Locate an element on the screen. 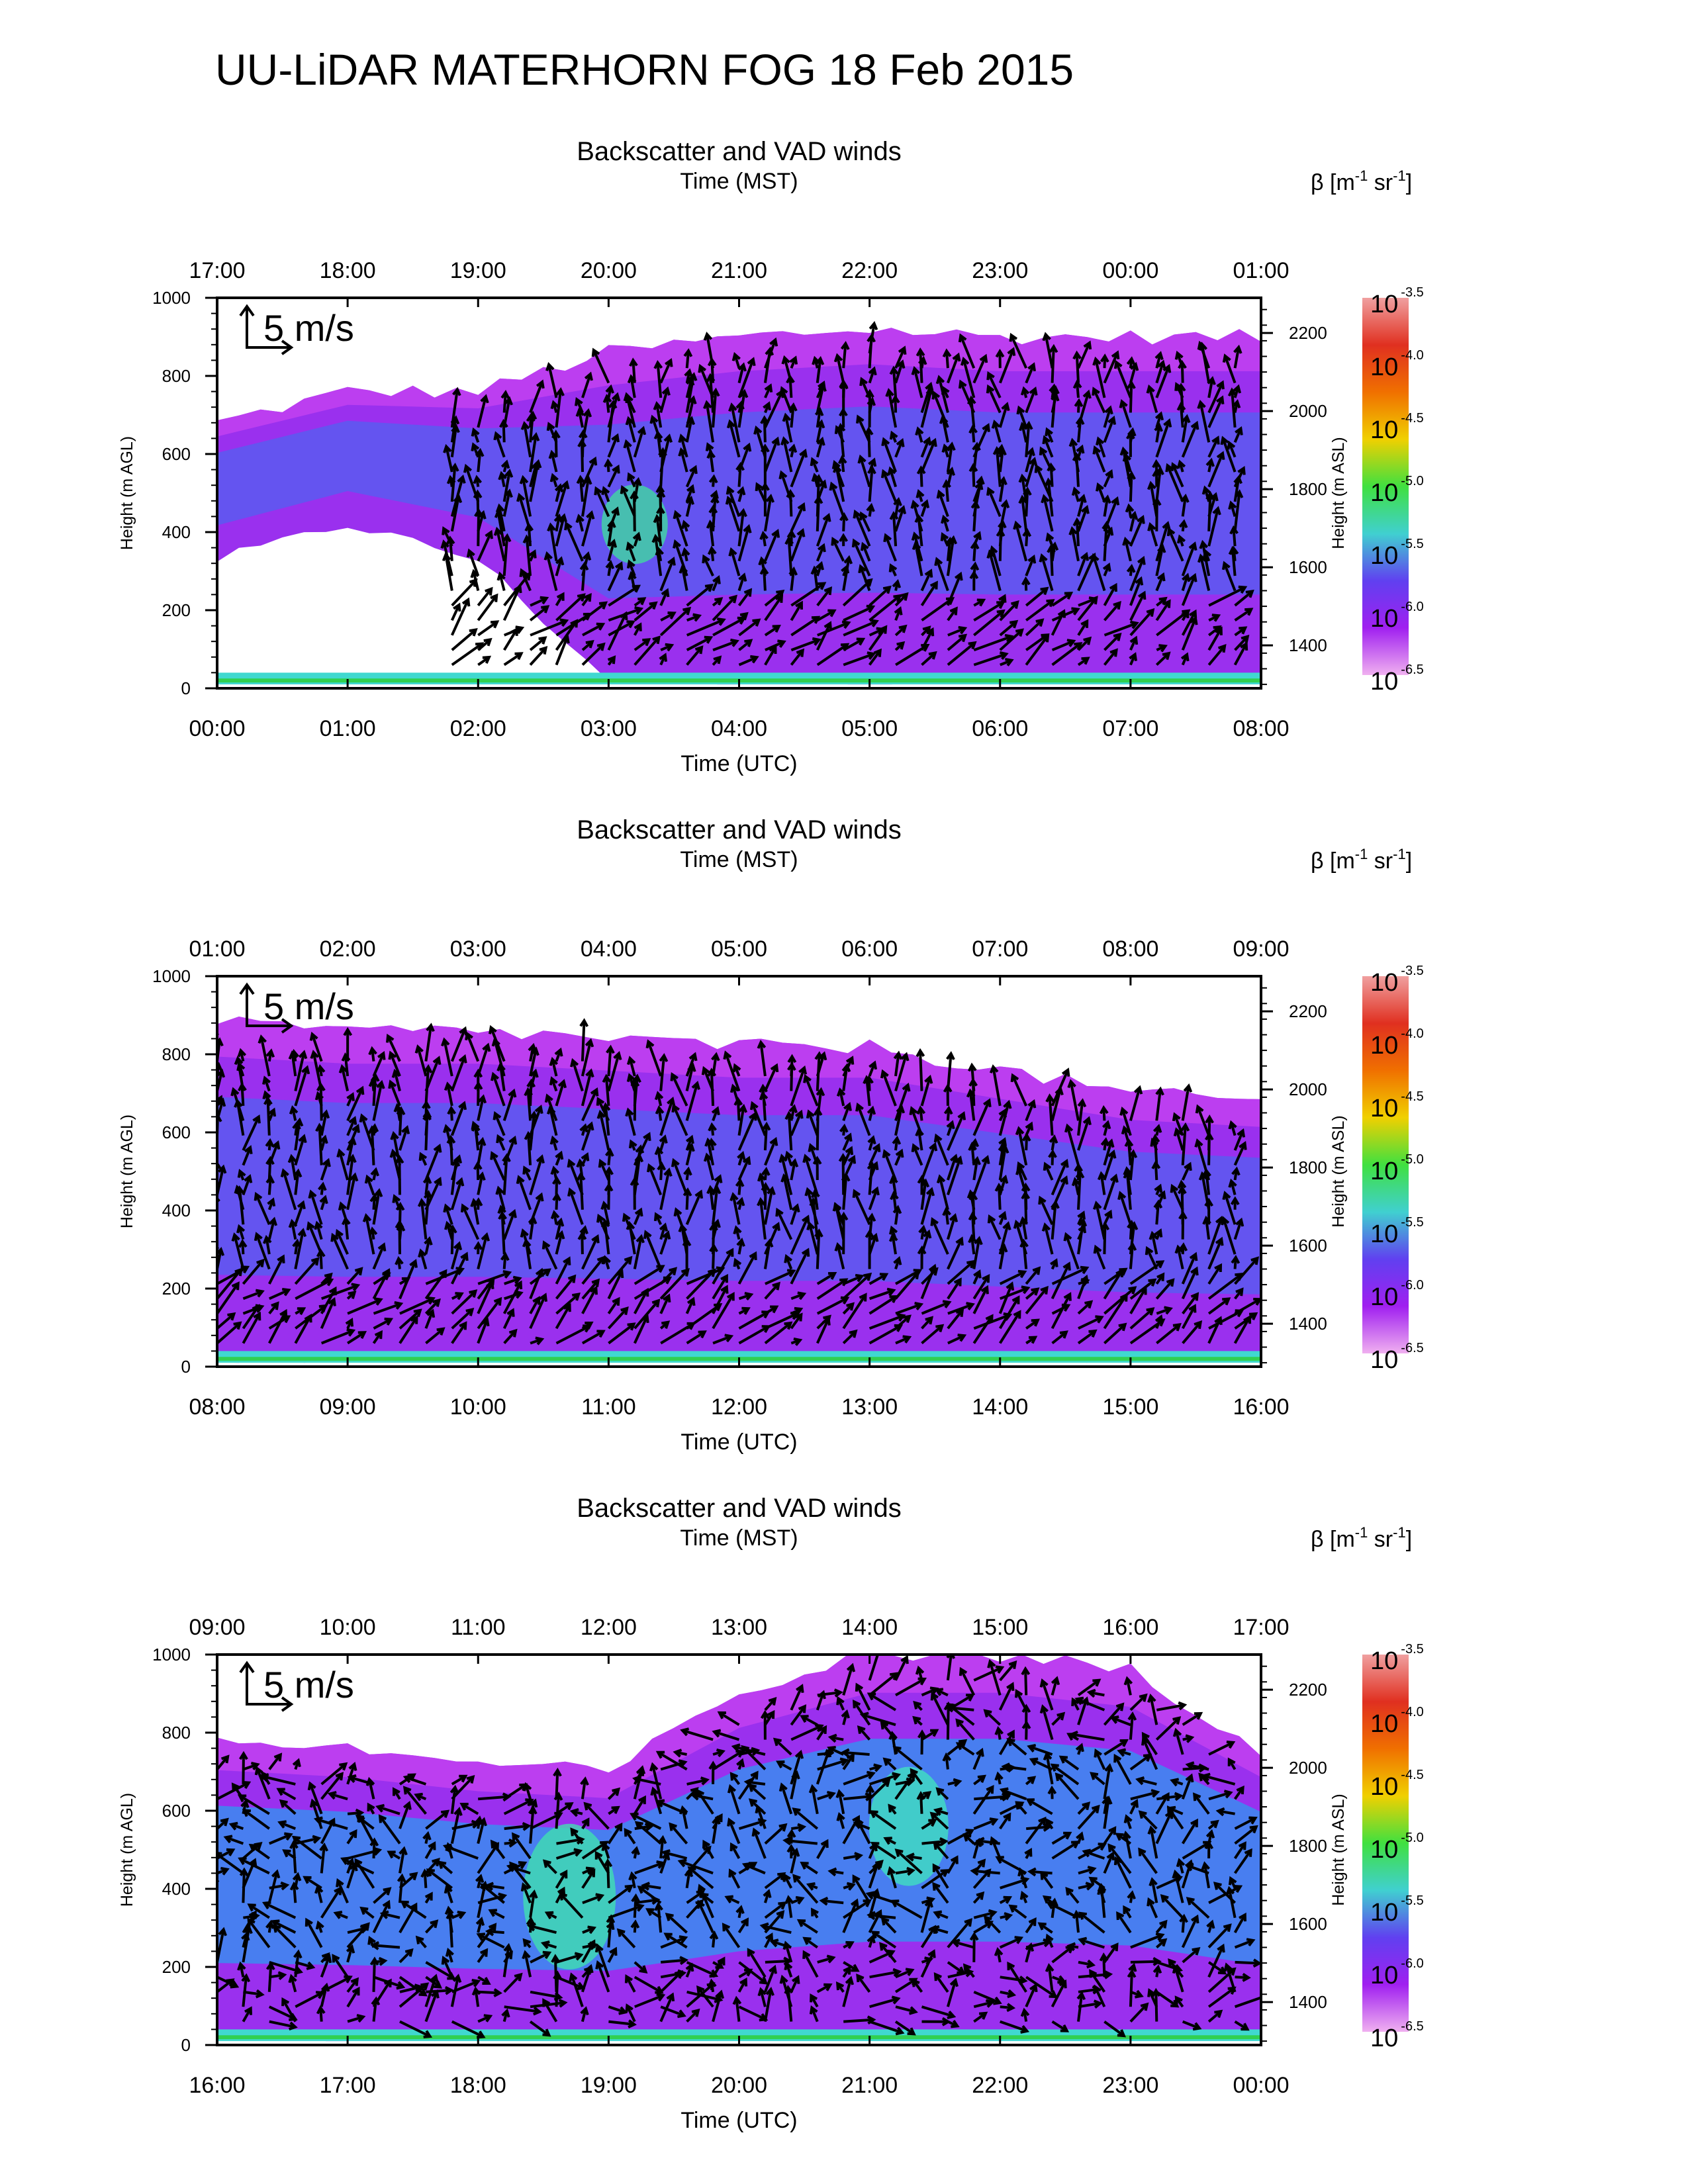 The width and height of the screenshot is (1688, 2184). x-tick-label: 22:00 is located at coordinates (1000, 2085).